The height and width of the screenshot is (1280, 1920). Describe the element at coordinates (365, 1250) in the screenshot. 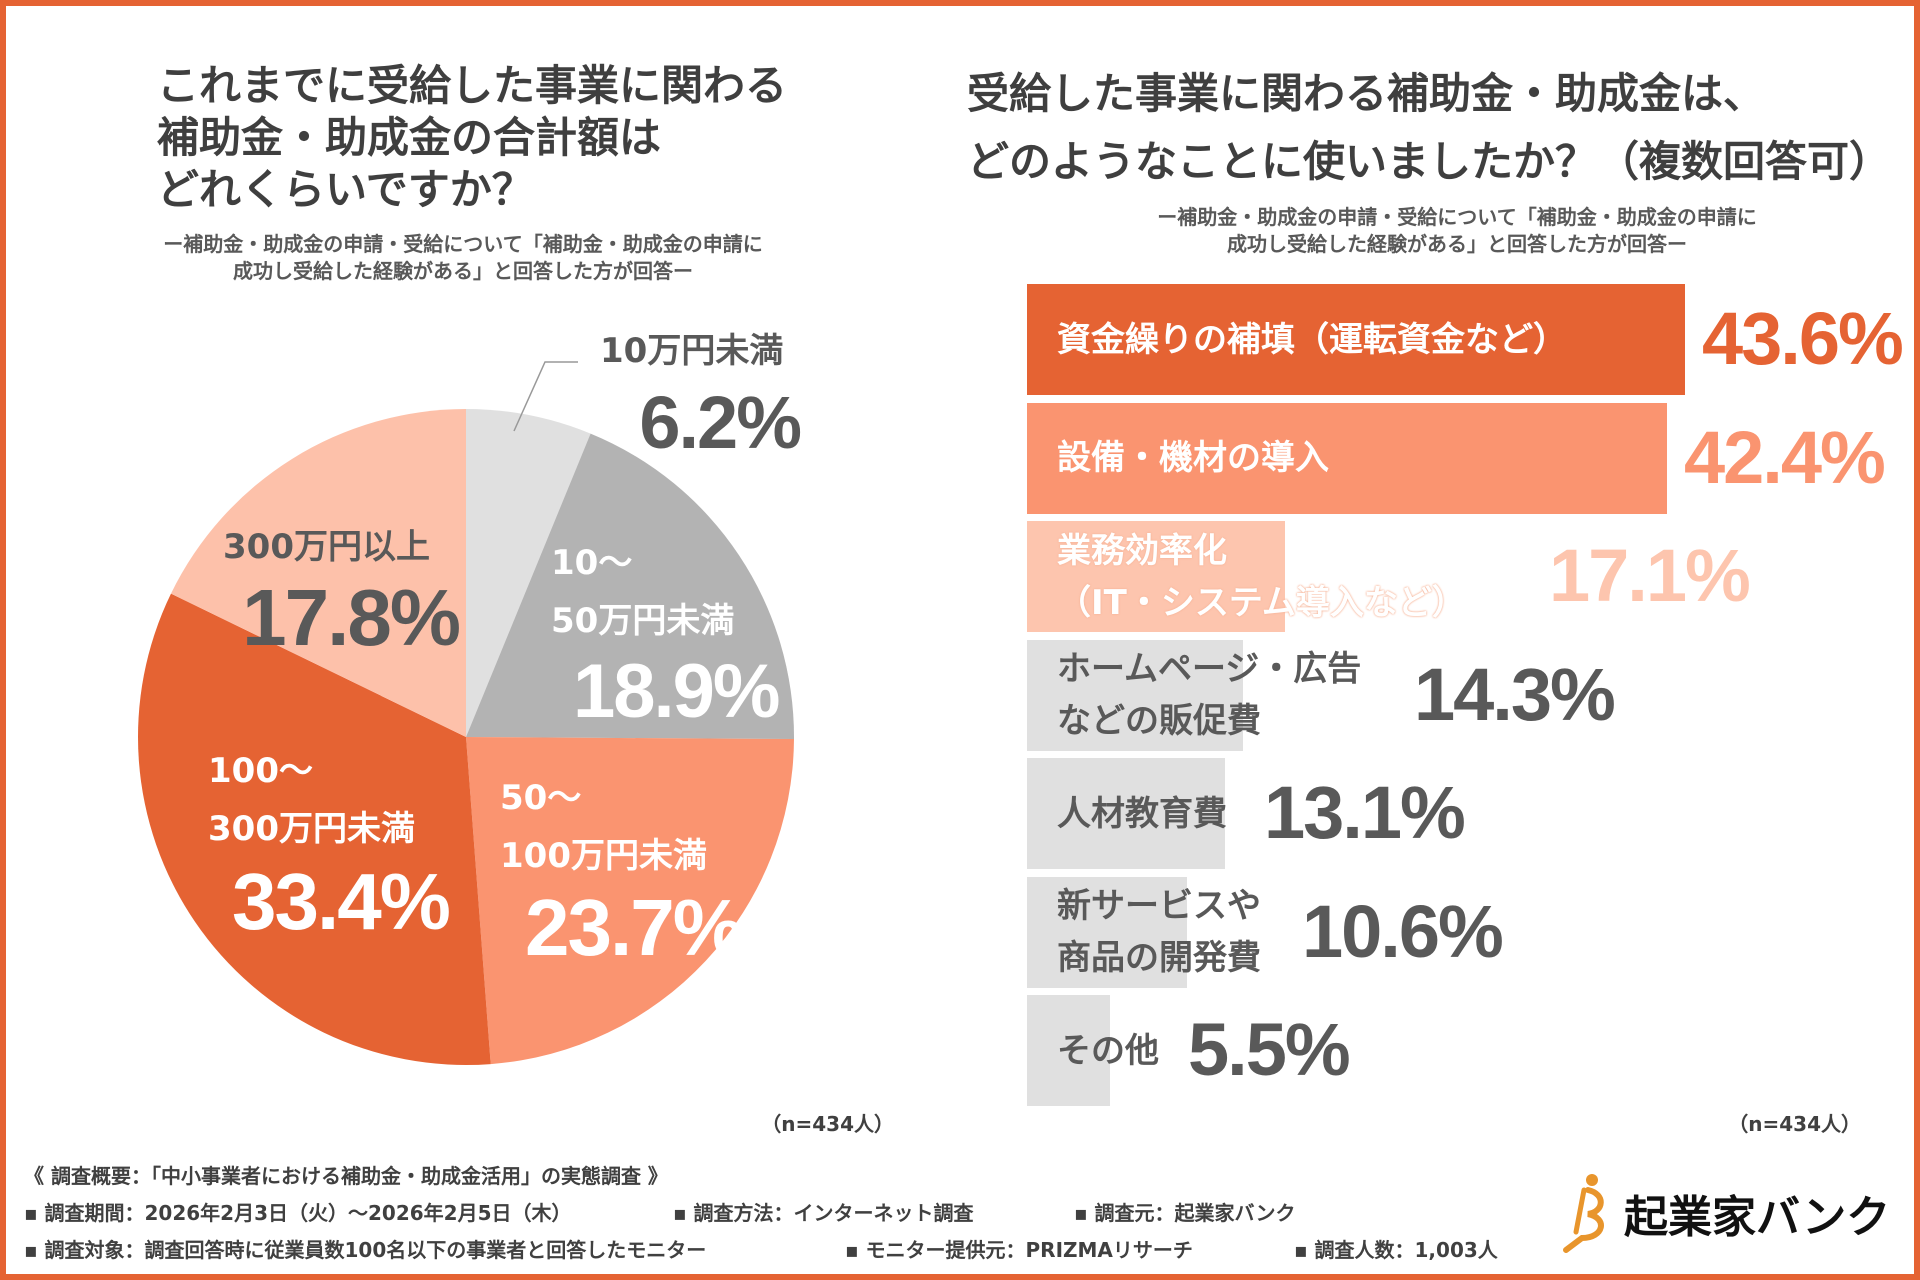

I see `survey-target: ▪ 調査対象：調査回答時に従業員数100名以下の事業者と回答したモニター` at that location.